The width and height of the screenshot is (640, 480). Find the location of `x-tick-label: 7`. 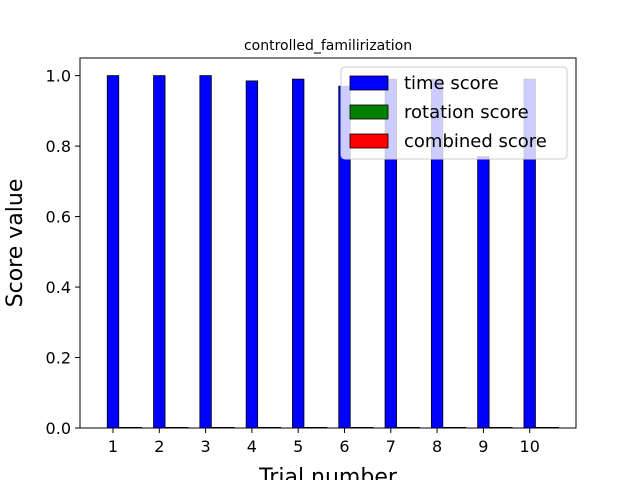

x-tick-label: 7 is located at coordinates (391, 446).